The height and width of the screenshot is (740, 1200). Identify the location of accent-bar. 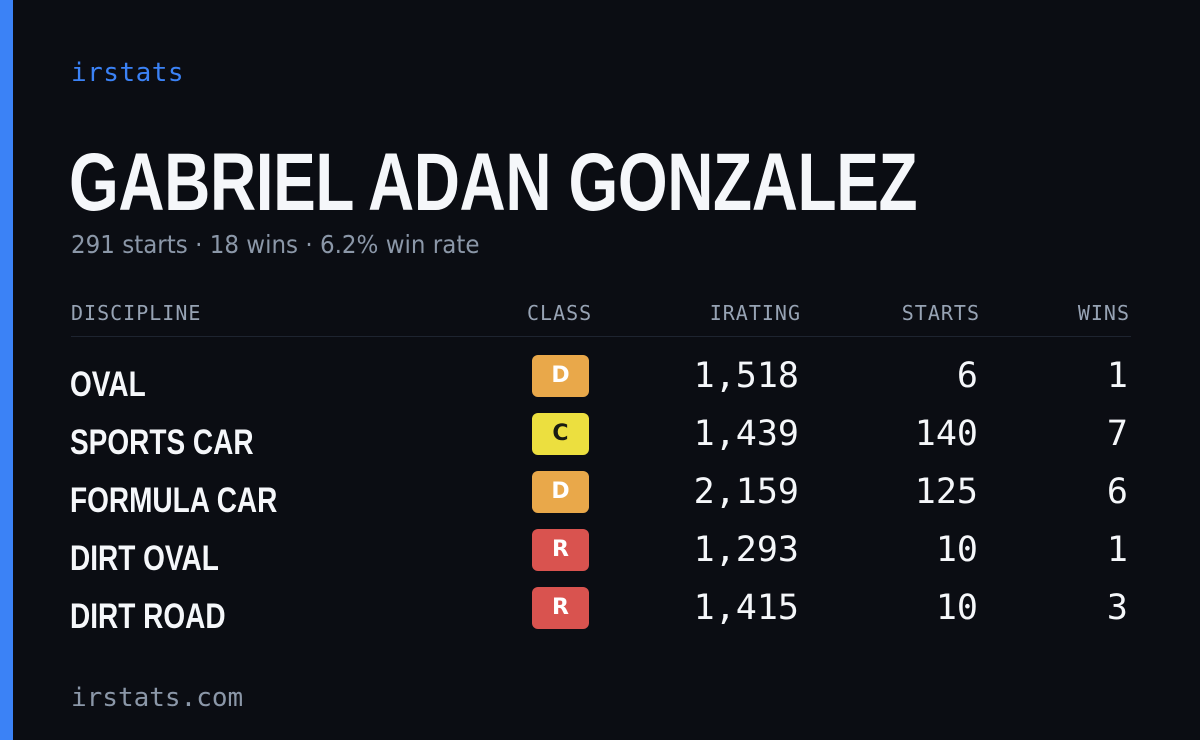
(6, 370).